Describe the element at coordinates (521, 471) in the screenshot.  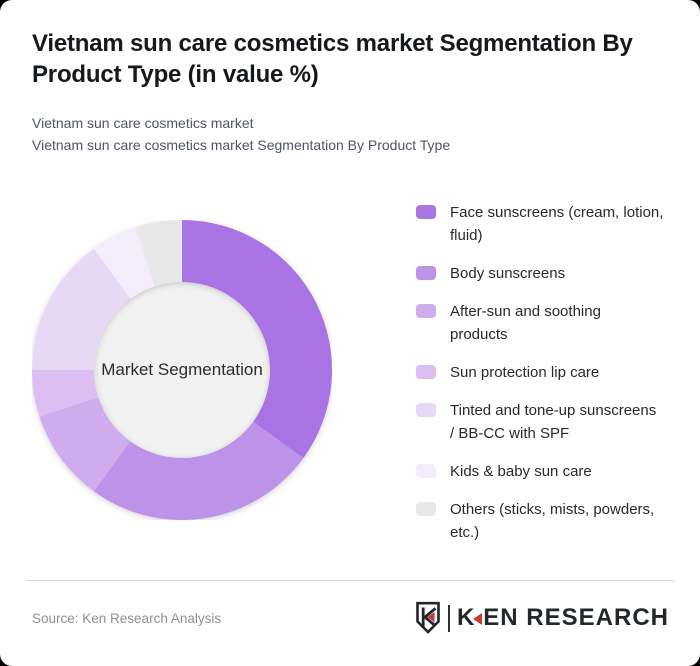
I see `legend-label: Kids & baby sun care` at that location.